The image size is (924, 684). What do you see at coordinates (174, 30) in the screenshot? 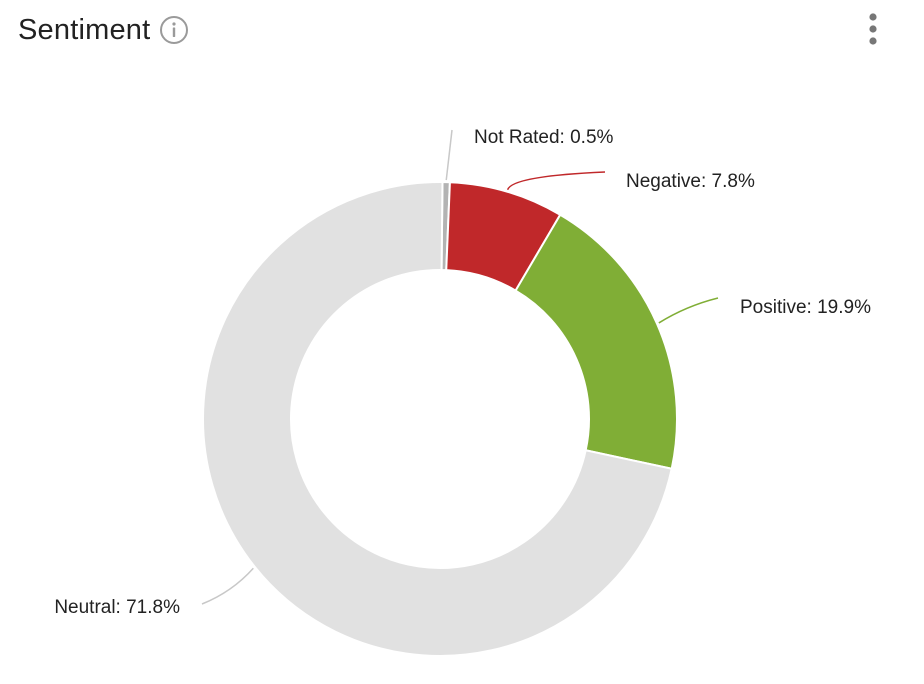
I see `info-icon` at bounding box center [174, 30].